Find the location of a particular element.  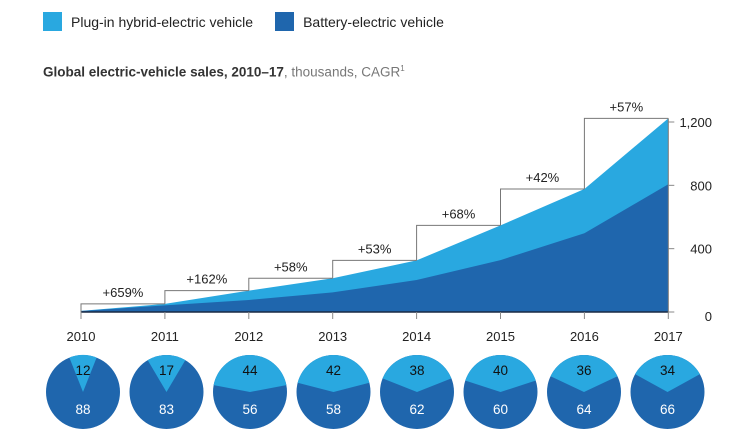

legend-label-bev: Battery-electric vehicle is located at coordinates (373, 21).